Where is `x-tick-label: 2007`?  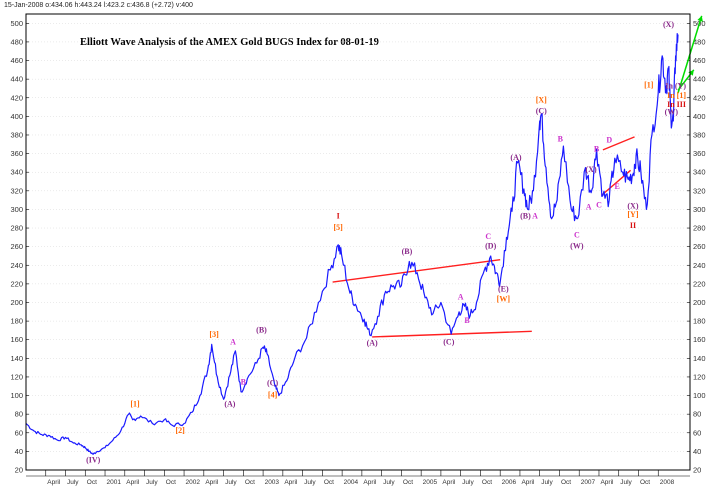 x-tick-label: 2007 is located at coordinates (588, 482).